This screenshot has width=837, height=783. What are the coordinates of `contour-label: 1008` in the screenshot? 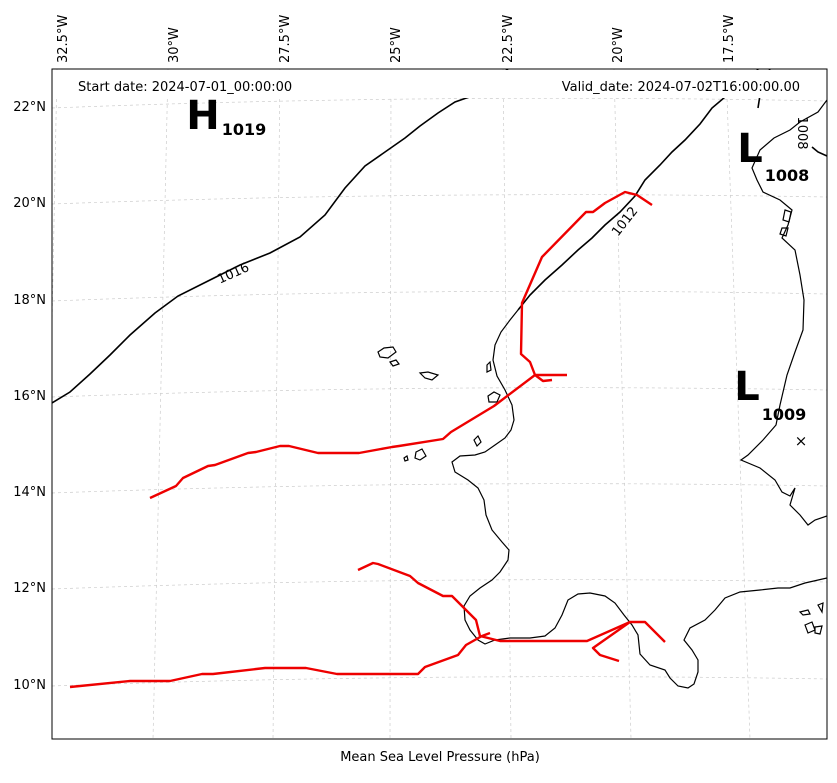 It's located at (801, 132).